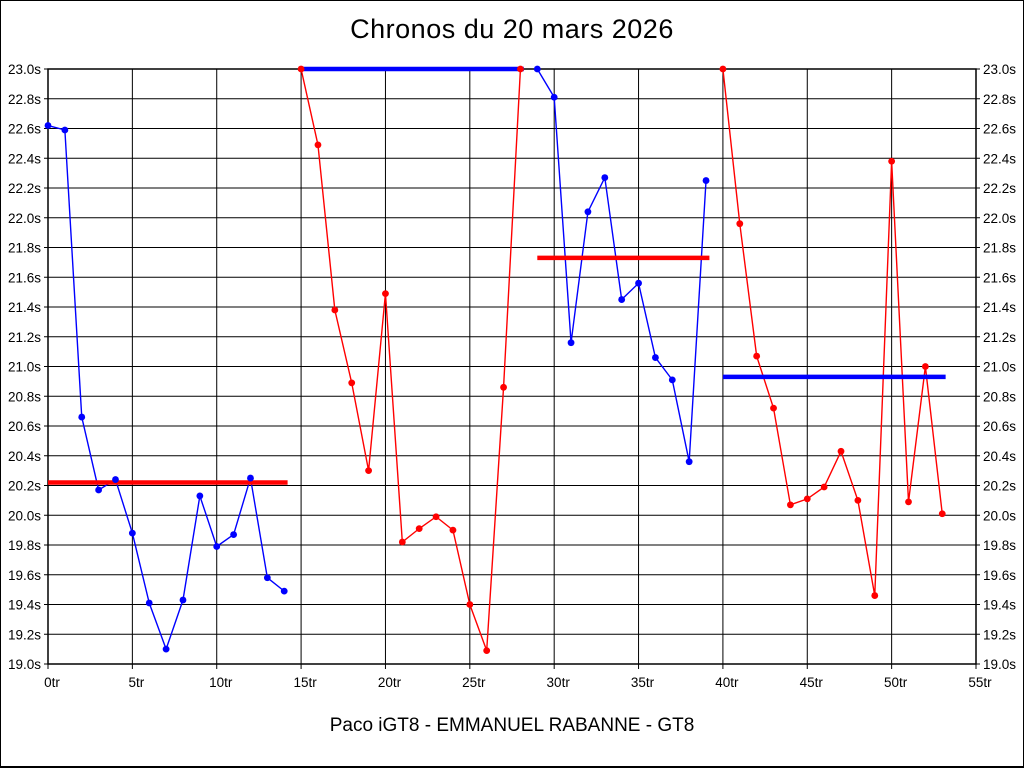  What do you see at coordinates (24, 69) in the screenshot?
I see `y-tick-label-left: 23.0s` at bounding box center [24, 69].